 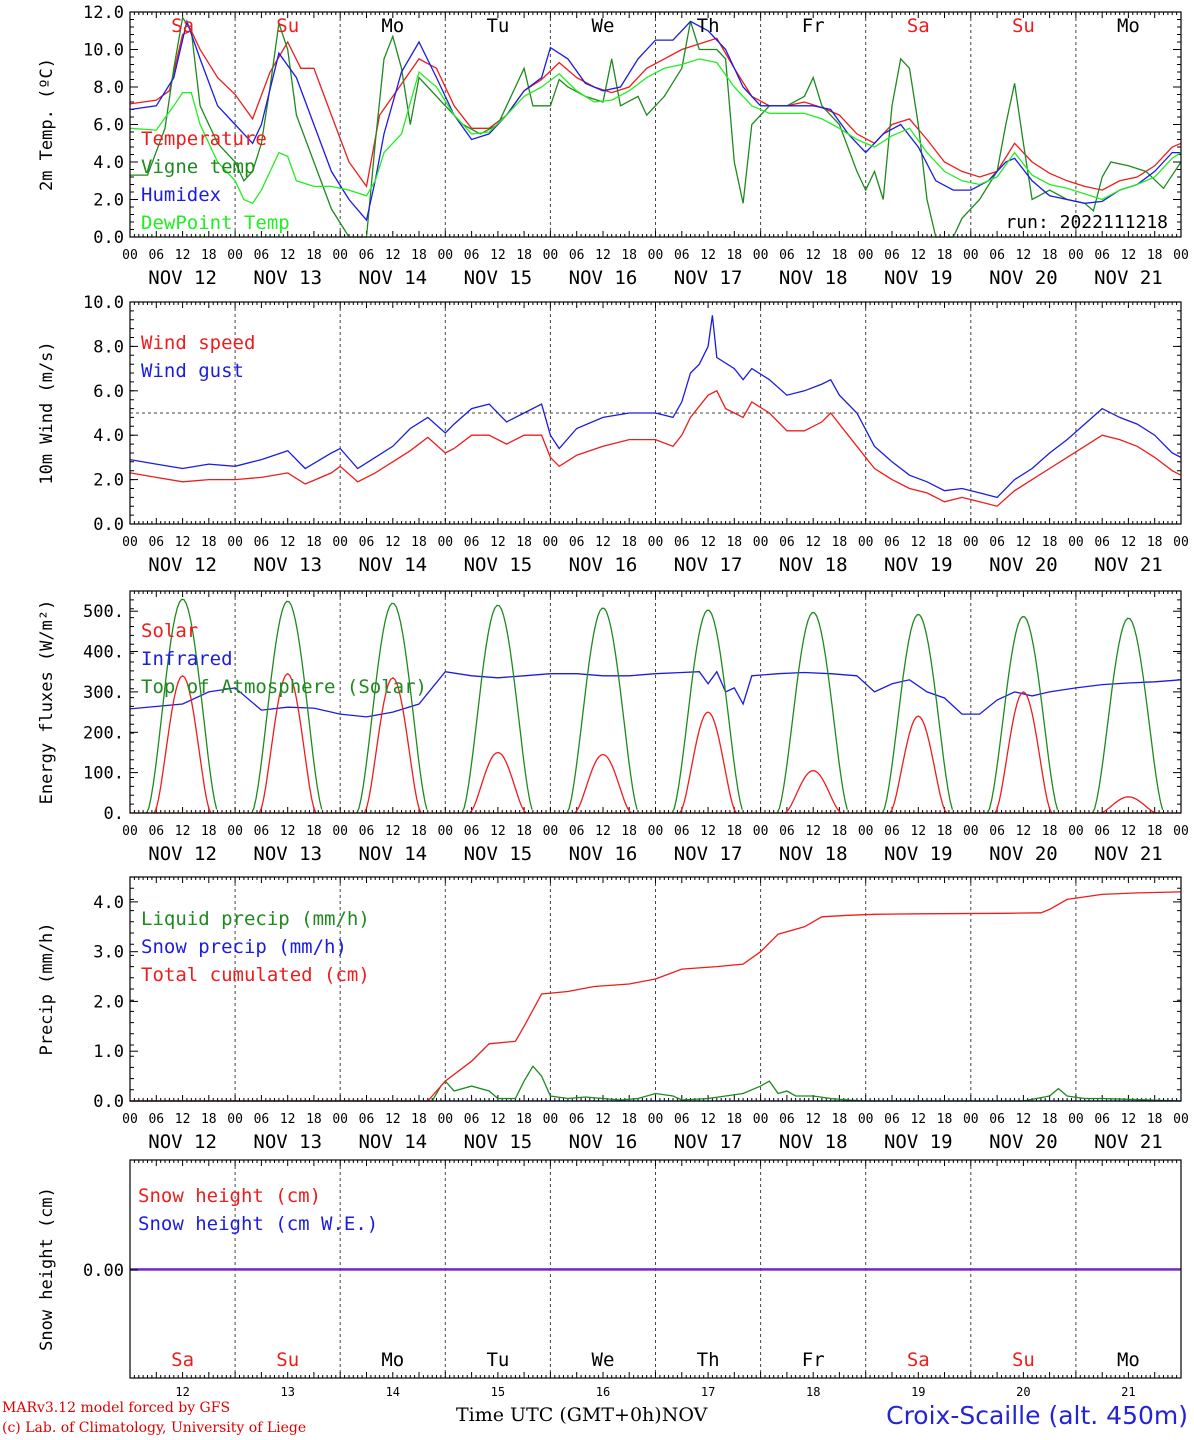 I want to click on day-label: Mo, so click(x=1128, y=1360).